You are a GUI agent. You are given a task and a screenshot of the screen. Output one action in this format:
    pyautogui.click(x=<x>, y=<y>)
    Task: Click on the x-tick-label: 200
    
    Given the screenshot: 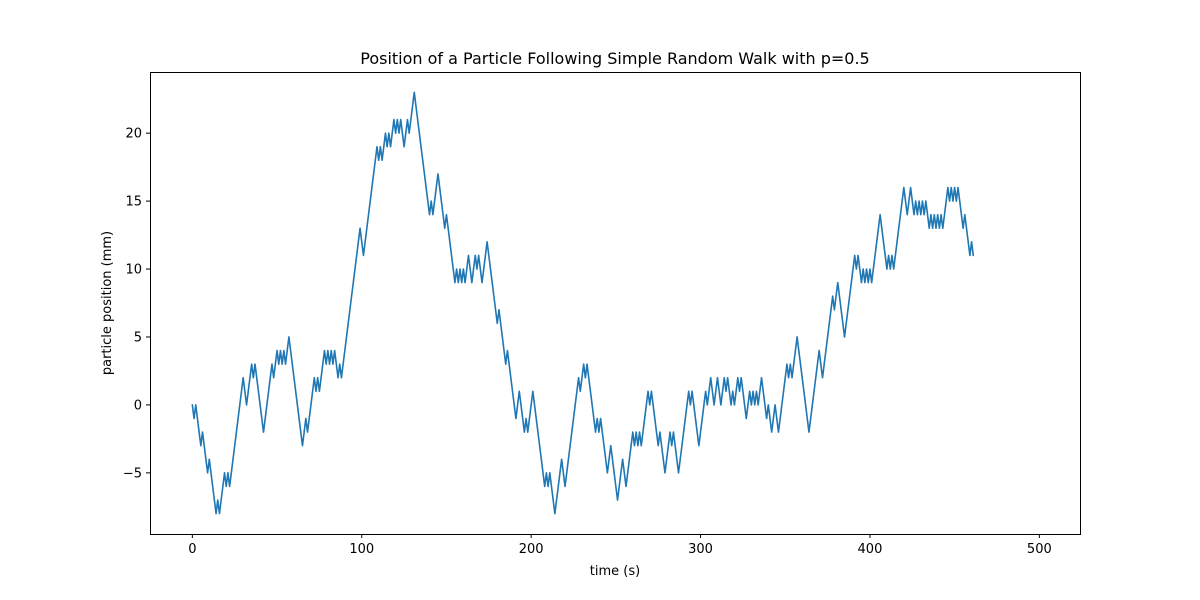 What is the action you would take?
    pyautogui.click(x=531, y=549)
    